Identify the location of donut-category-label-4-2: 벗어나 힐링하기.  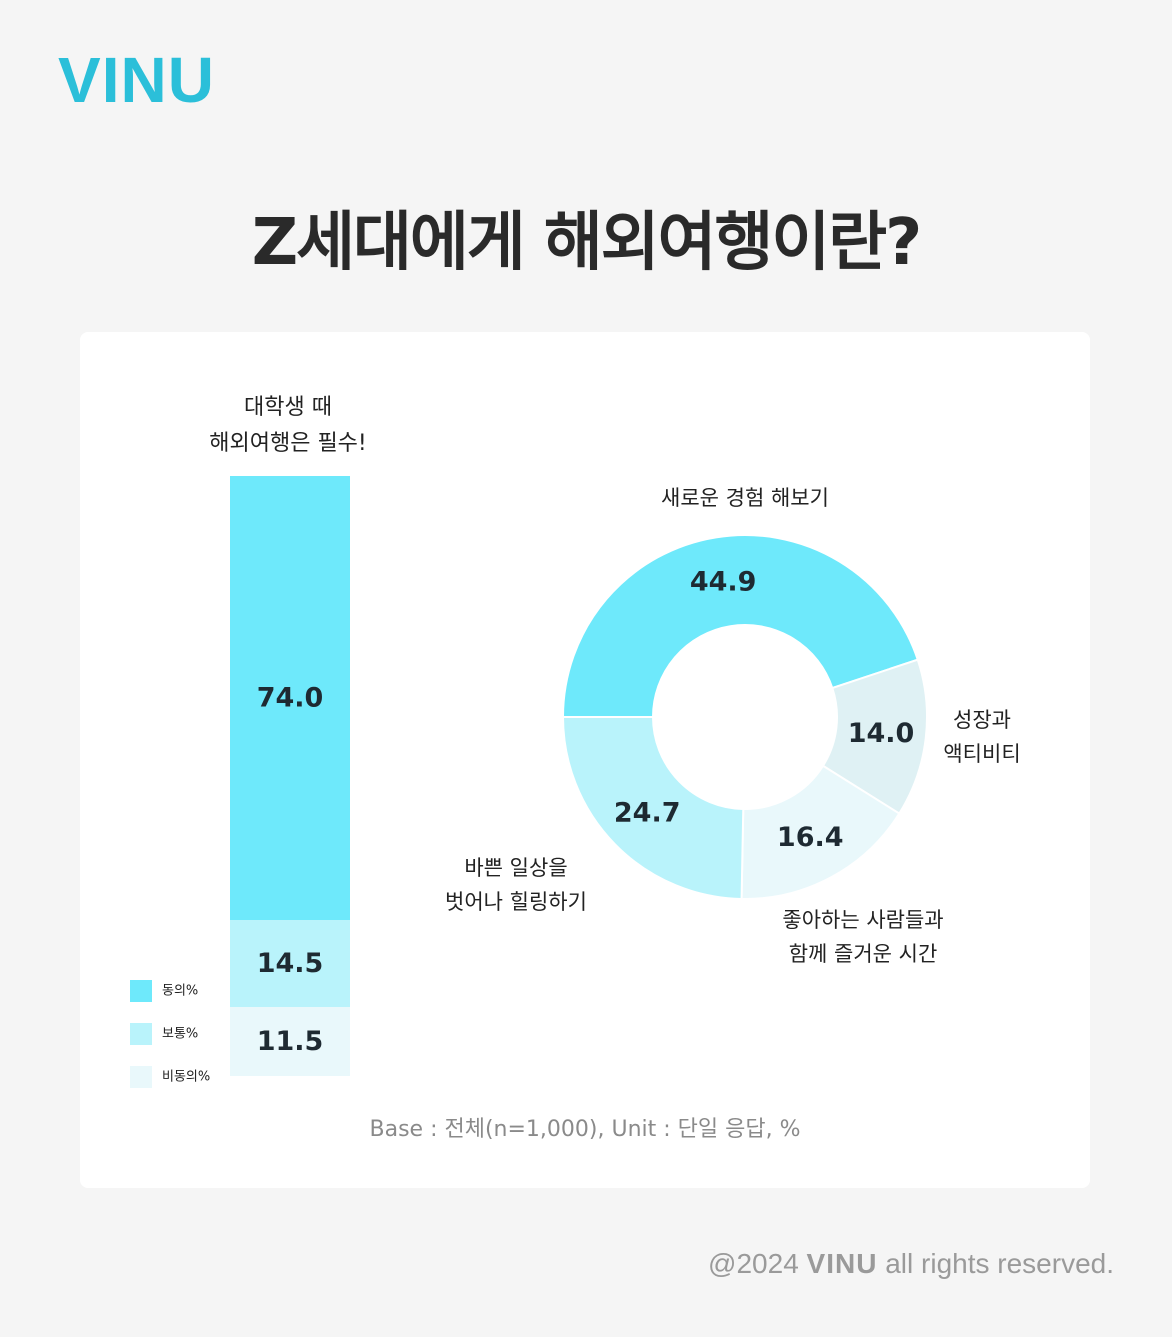
(516, 902).